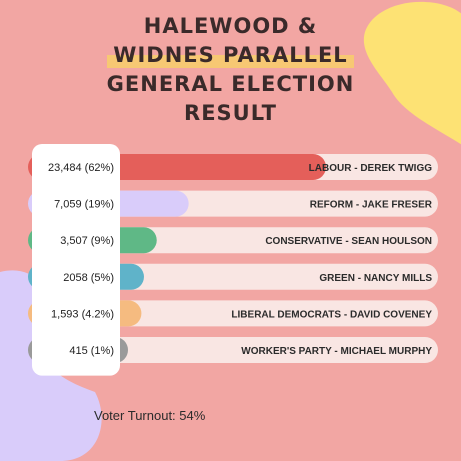 The height and width of the screenshot is (461, 461). I want to click on category-label: CONSERVATIVE - SEAN HOULSON, so click(348, 241).